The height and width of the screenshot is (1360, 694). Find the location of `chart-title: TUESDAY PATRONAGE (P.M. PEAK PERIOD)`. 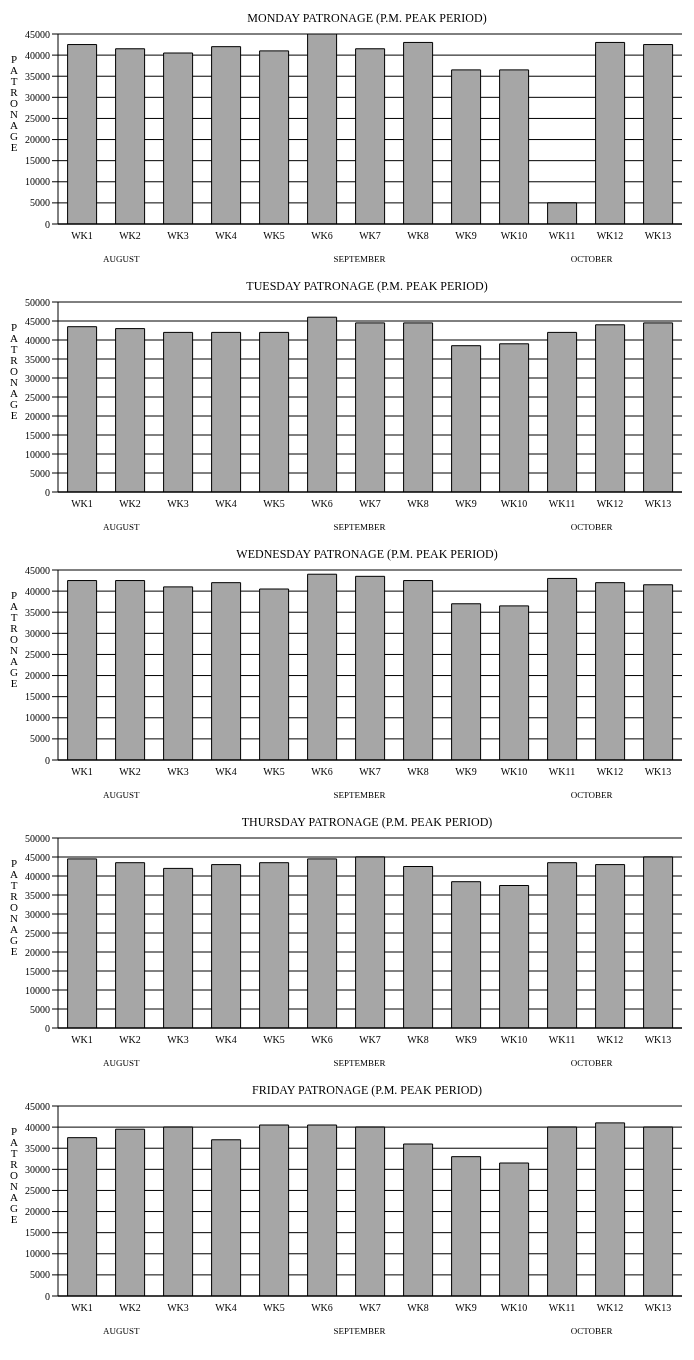

chart-title: TUESDAY PATRONAGE (P.M. PEAK PERIOD) is located at coordinates (367, 286).